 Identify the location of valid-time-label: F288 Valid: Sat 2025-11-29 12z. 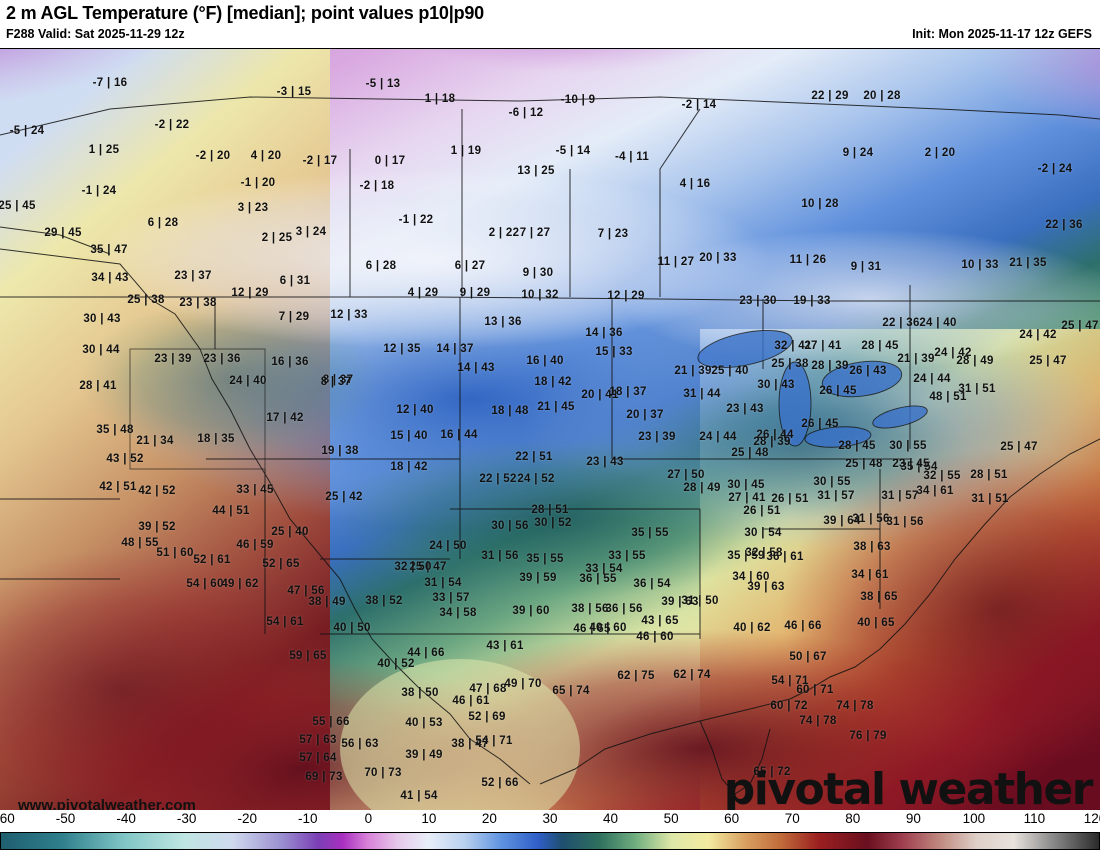
(95, 34).